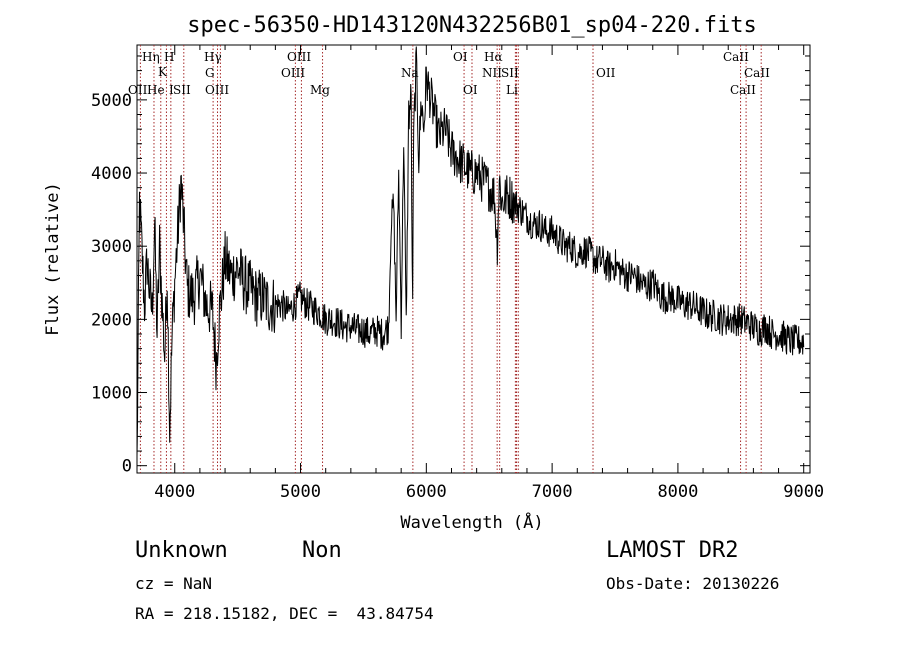  Describe the element at coordinates (677, 492) in the screenshot. I see `x-tick-label: 8000` at that location.